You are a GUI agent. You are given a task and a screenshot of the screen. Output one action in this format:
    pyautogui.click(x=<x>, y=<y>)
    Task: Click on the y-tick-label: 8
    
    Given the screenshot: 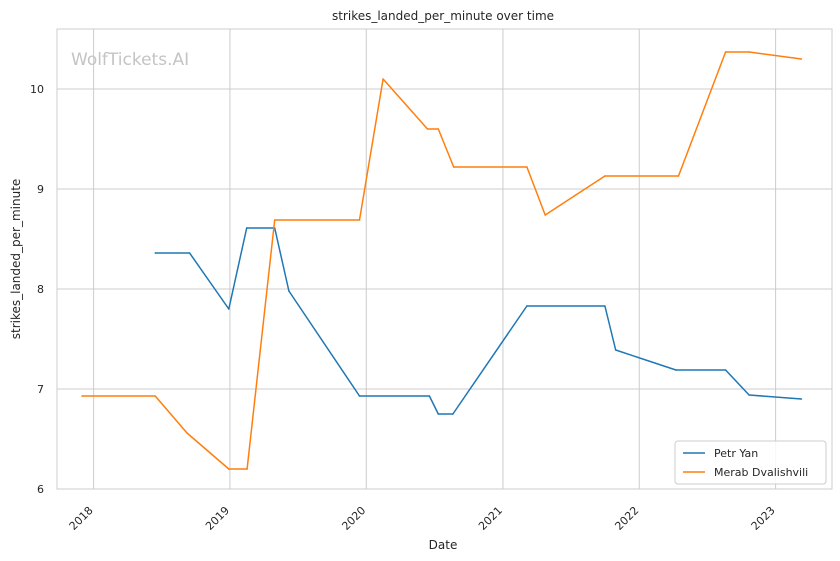 What is the action you would take?
    pyautogui.click(x=40, y=289)
    